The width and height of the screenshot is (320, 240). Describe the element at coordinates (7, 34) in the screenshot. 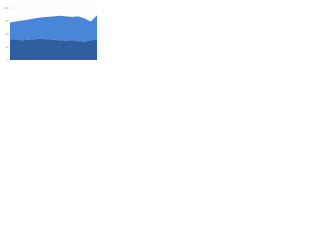

I see `y-tick-label: 50` at that location.